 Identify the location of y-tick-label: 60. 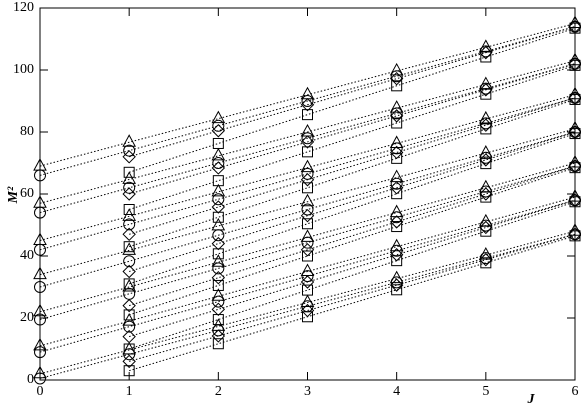
(27, 193).